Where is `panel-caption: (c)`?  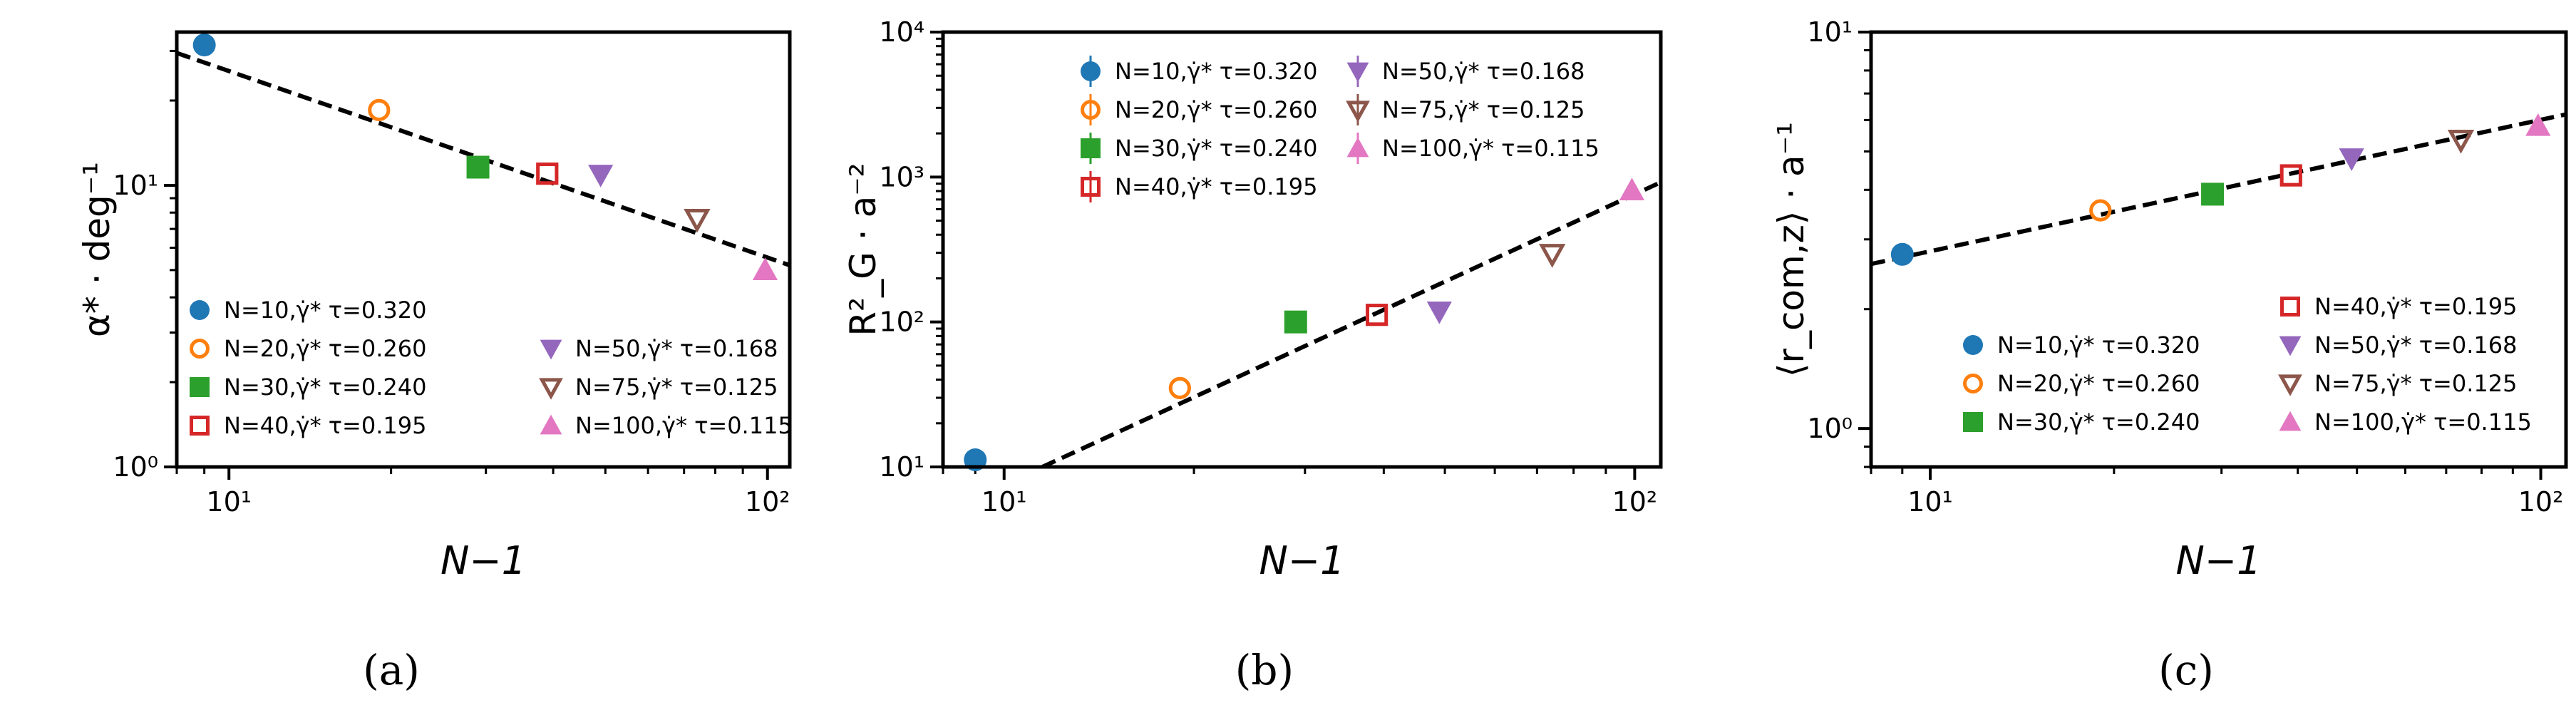
panel-caption: (c) is located at coordinates (2186, 670).